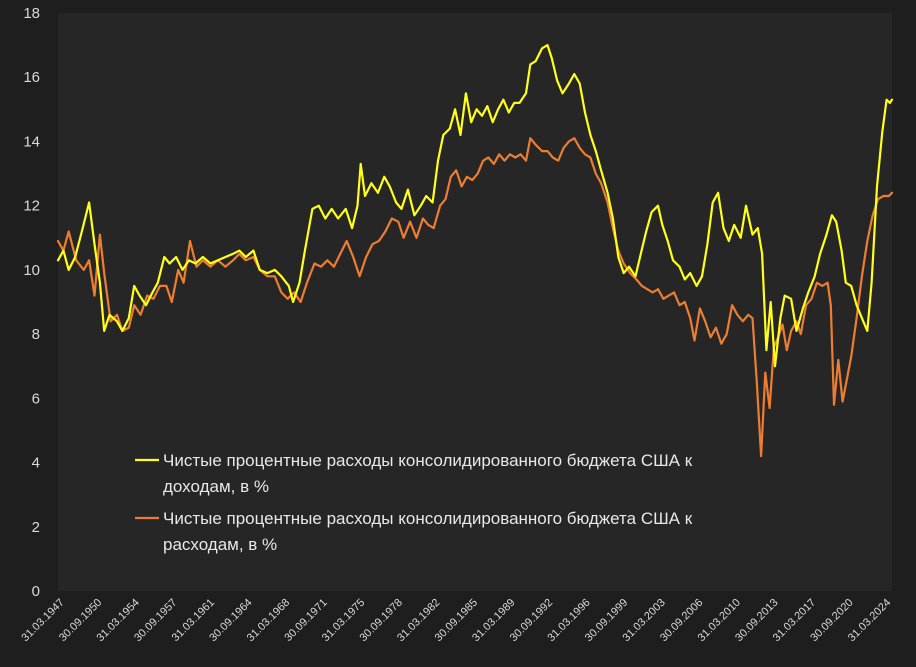  What do you see at coordinates (36, 398) in the screenshot?
I see `y-tick-label: 6` at bounding box center [36, 398].